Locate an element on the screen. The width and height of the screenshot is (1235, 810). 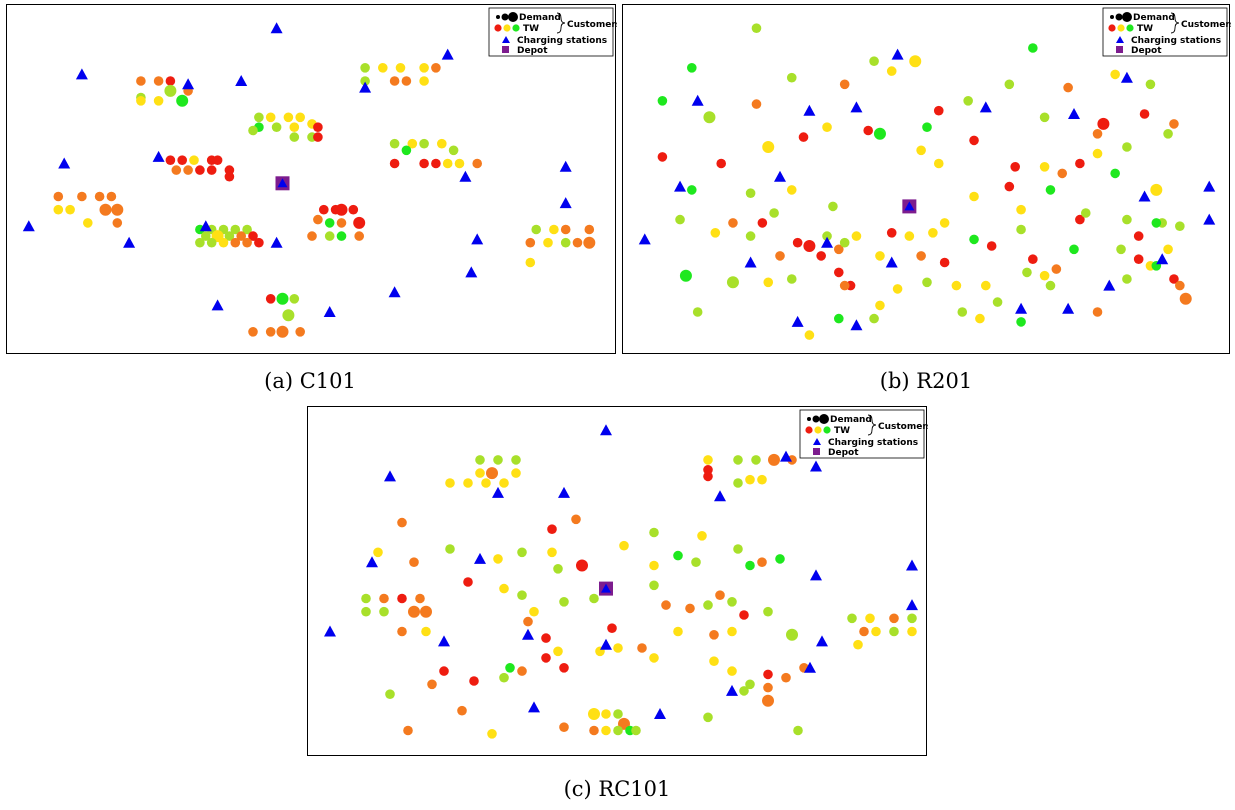
legend-stations-label: Charging stations is located at coordinates (1176, 41).